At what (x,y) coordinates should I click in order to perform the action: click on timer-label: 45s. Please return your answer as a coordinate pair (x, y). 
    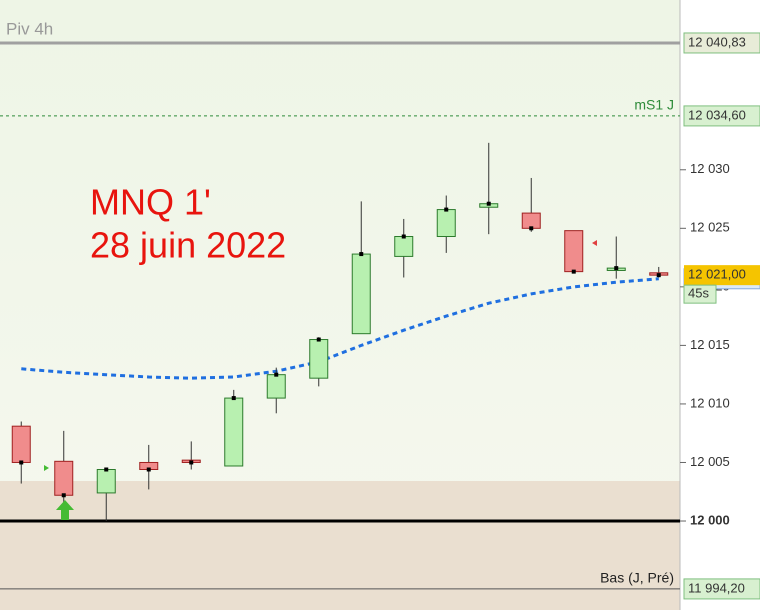
    Looking at the image, I should click on (698, 293).